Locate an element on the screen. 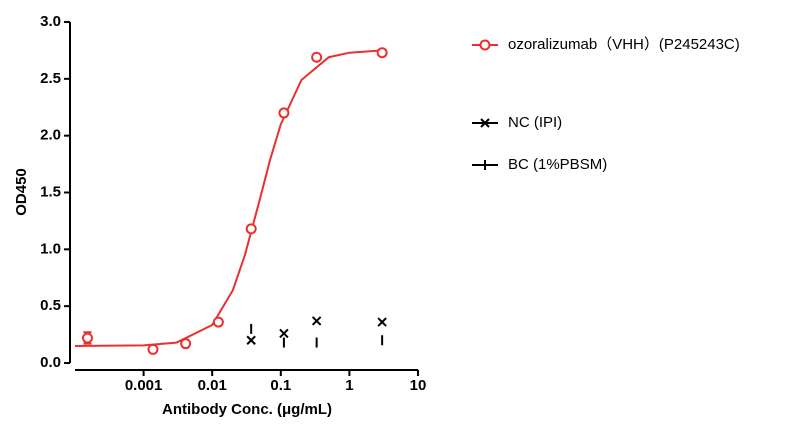 This screenshot has height=438, width=810. y-tick-label: 2.5 is located at coordinates (50, 78).